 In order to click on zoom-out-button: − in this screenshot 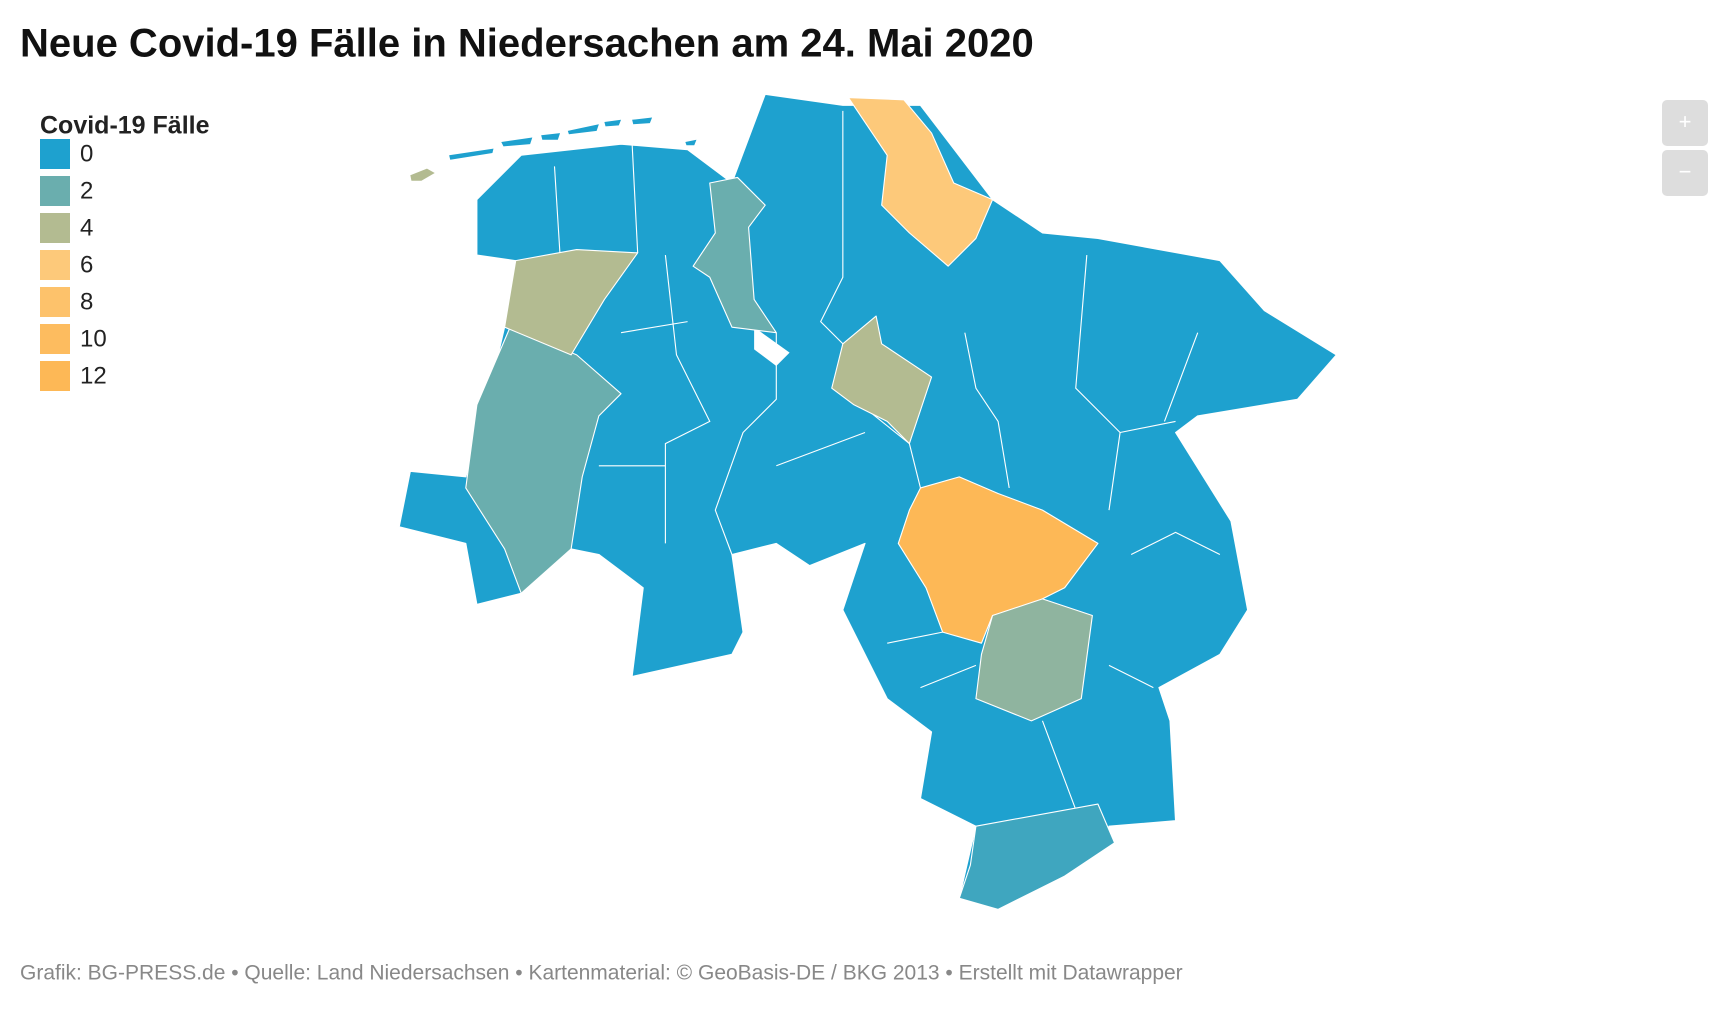, I will do `click(1685, 173)`.